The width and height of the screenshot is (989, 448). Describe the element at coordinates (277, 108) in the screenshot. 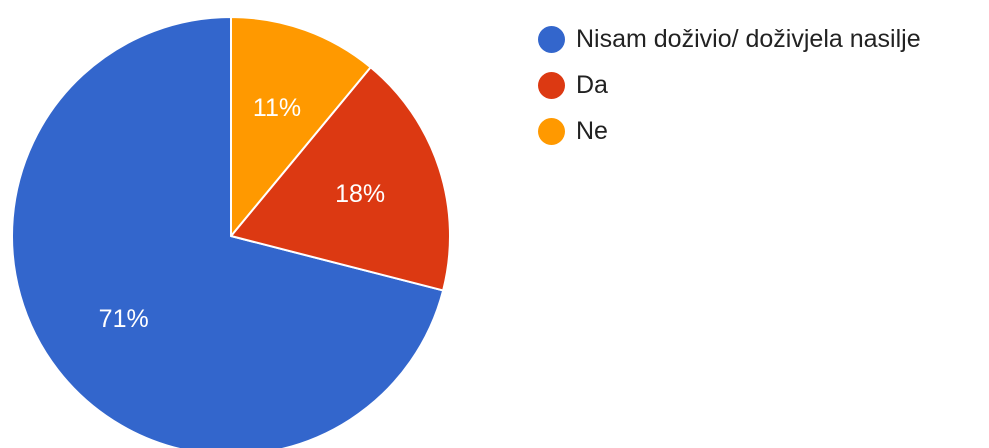

I see `slice-label-ne: 11%` at that location.